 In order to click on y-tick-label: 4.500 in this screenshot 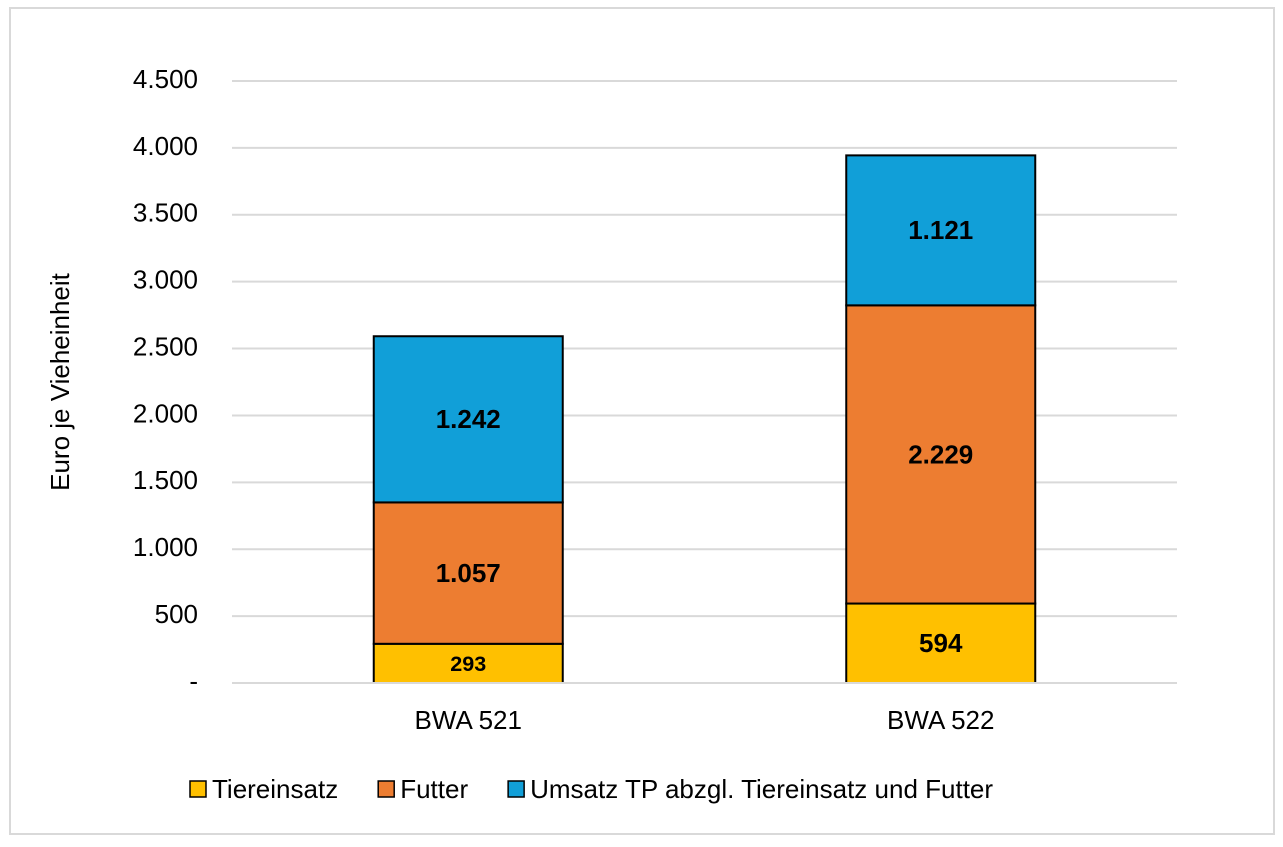, I will do `click(165, 79)`.